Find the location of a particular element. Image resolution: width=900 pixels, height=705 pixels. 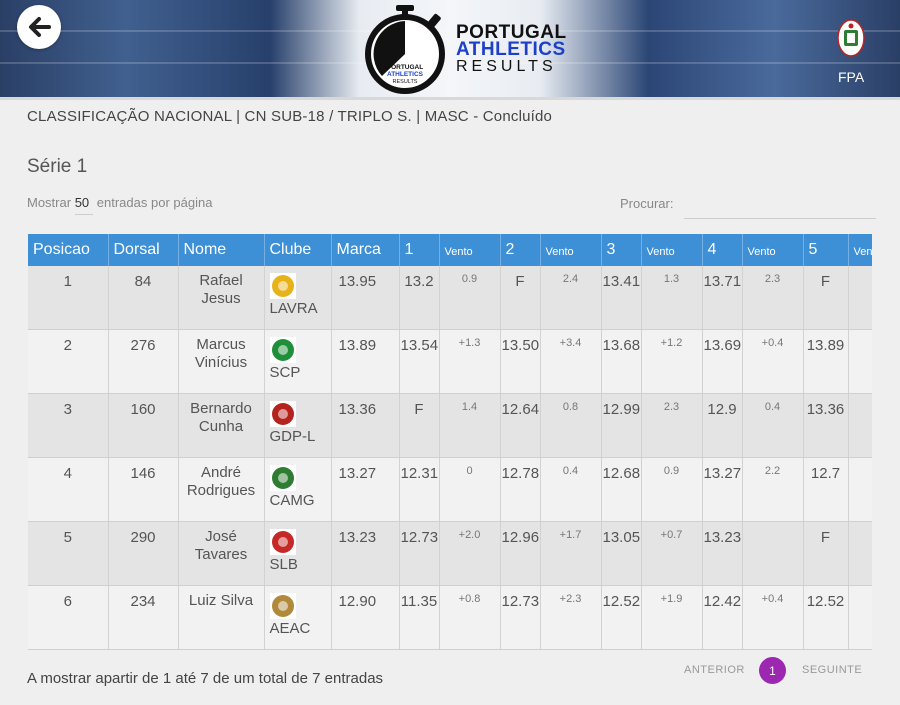

dorsal-cell: 290 is located at coordinates (143, 553).